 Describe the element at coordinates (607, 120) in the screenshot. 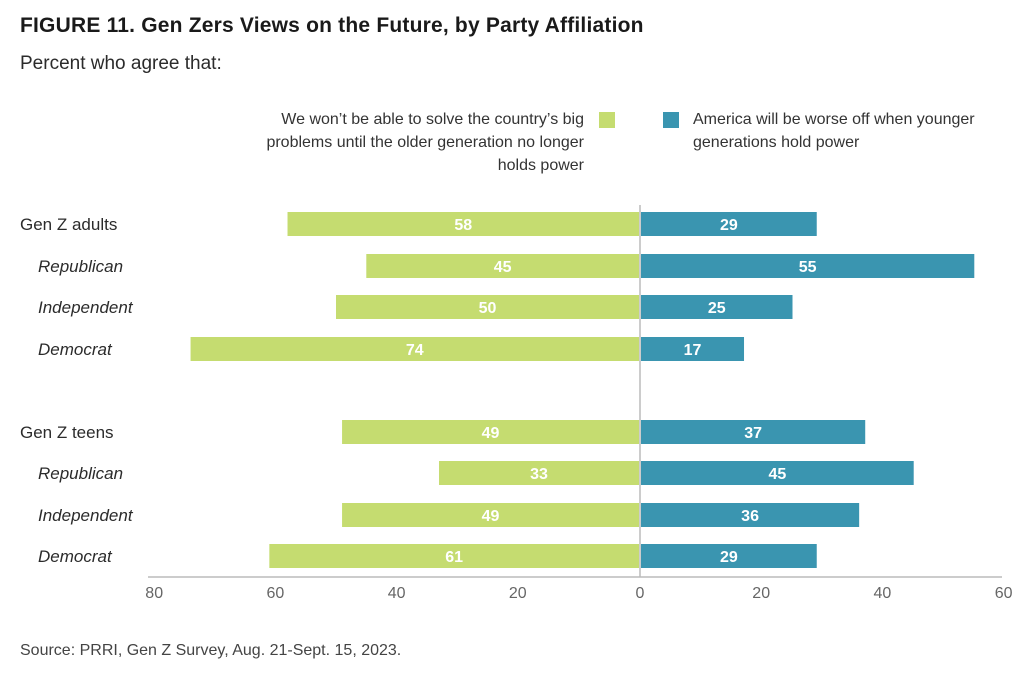

I see `legend-left-swatch` at that location.